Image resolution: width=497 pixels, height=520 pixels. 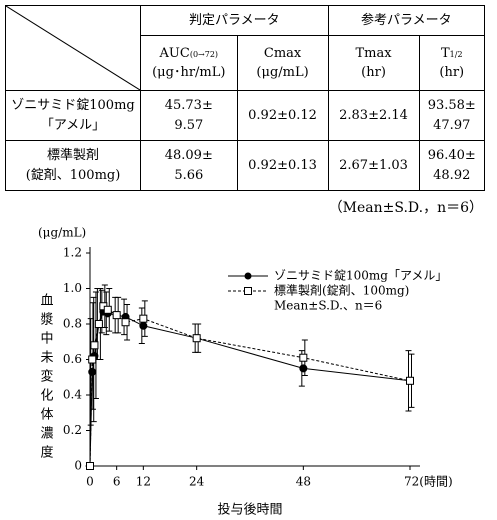 What do you see at coordinates (445, 53) in the screenshot?
I see `column-name-main: T` at bounding box center [445, 53].